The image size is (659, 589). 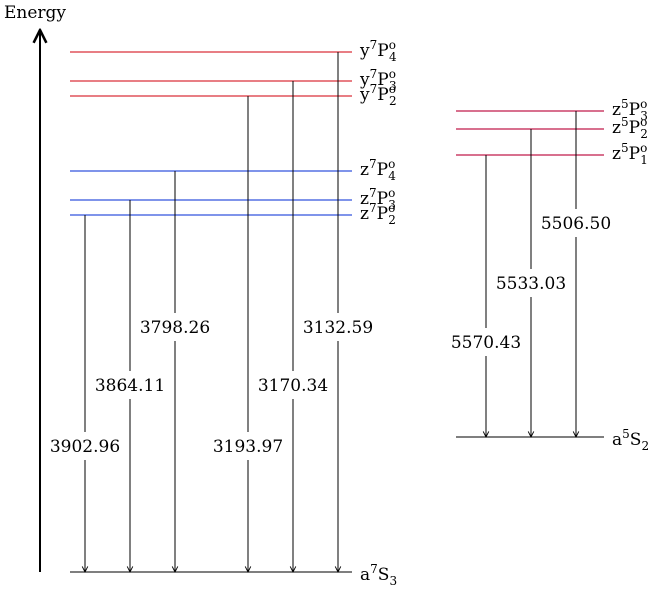 What do you see at coordinates (248, 447) in the screenshot?
I see `wavelength-label-y7P2: 3193.97` at bounding box center [248, 447].